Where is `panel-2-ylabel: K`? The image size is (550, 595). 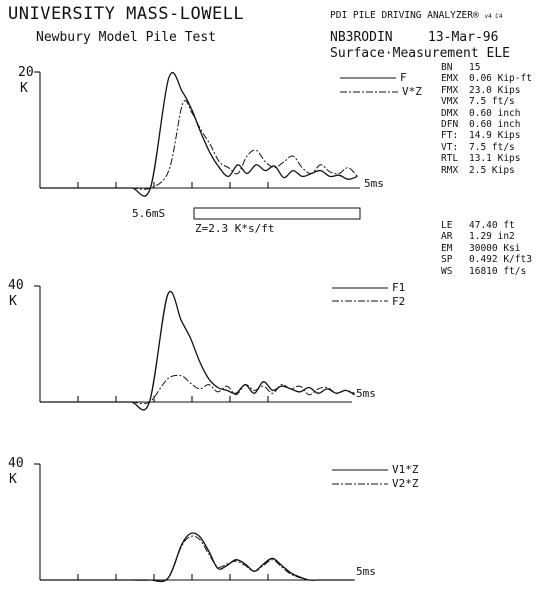
panel-2-ylabel: K is located at coordinates (13, 301).